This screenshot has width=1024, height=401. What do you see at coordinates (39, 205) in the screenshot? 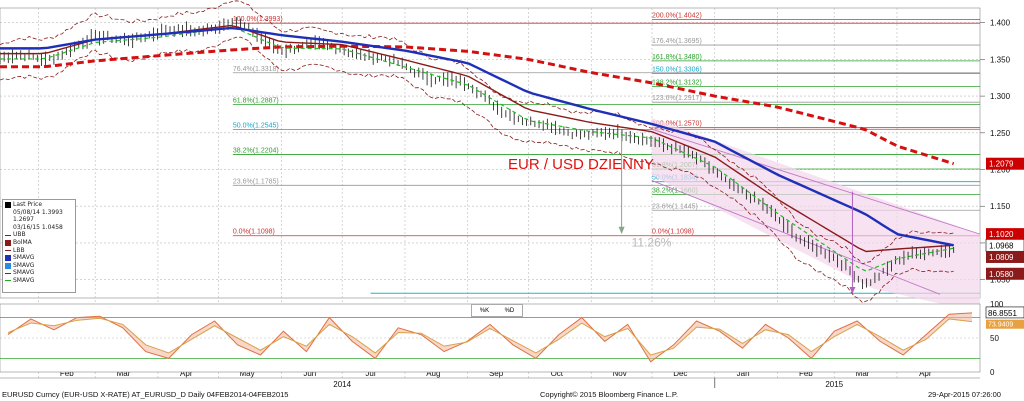
I see `legend-header: Last Price` at bounding box center [39, 205].